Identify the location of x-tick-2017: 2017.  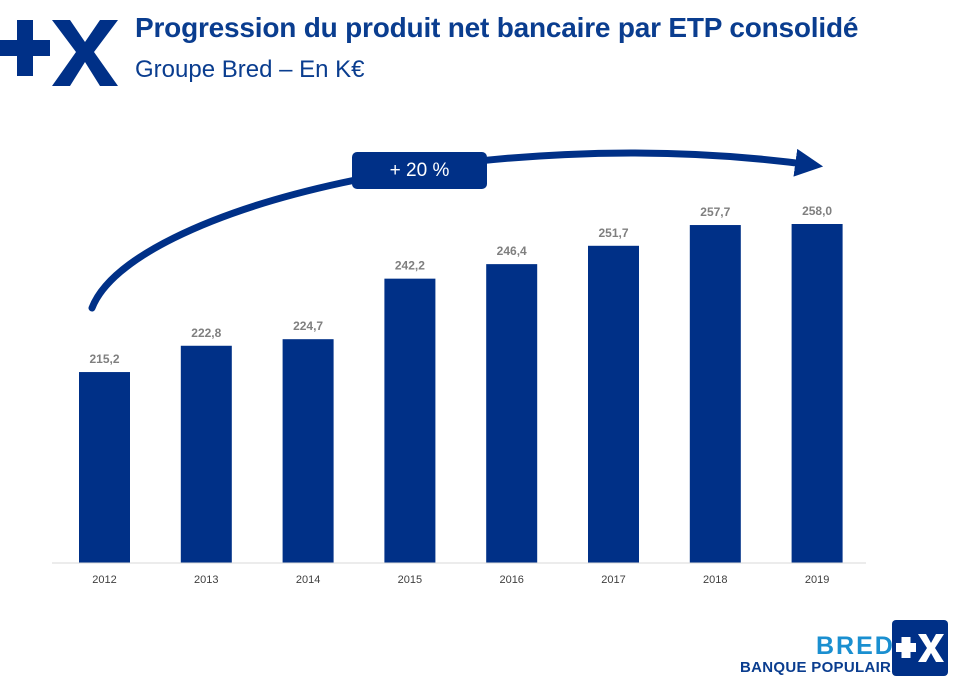
(613, 580).